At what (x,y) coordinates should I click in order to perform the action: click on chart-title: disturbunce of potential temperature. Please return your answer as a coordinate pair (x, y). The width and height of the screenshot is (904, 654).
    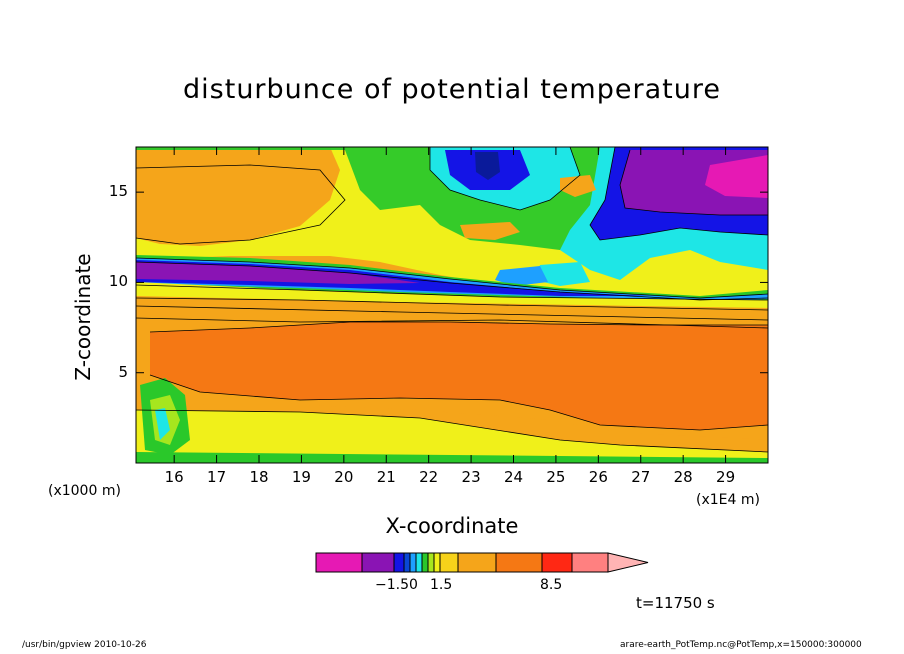
    Looking at the image, I should click on (452, 89).